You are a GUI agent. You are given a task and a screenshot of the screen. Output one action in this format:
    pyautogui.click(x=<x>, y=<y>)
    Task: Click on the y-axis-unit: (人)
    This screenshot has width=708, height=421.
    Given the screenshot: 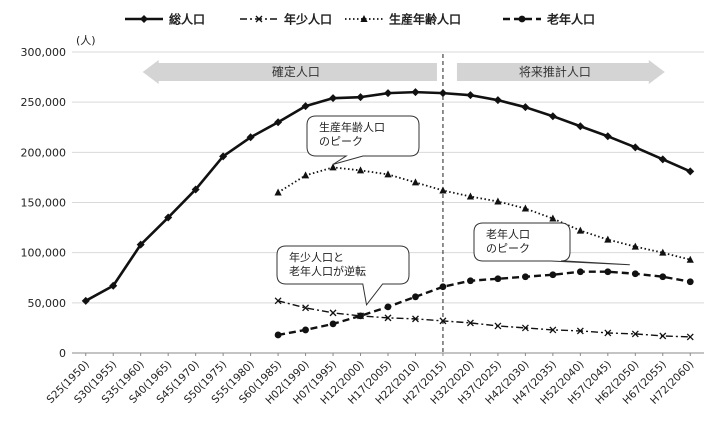 What is the action you would take?
    pyautogui.click(x=86, y=40)
    